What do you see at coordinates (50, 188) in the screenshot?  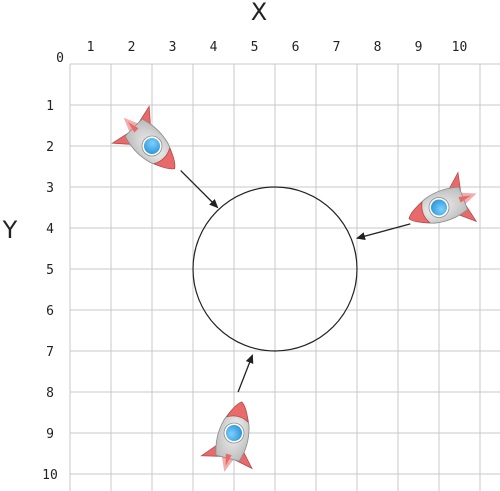 I see `y-tick-label: 3` at bounding box center [50, 188].